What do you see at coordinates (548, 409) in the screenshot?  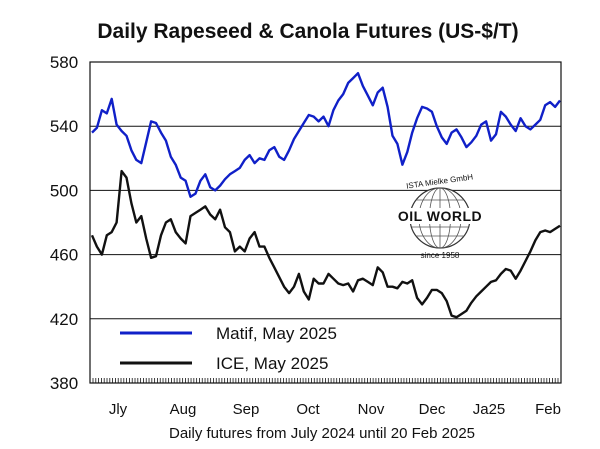 I see `x-tick-label: Feb` at bounding box center [548, 409].